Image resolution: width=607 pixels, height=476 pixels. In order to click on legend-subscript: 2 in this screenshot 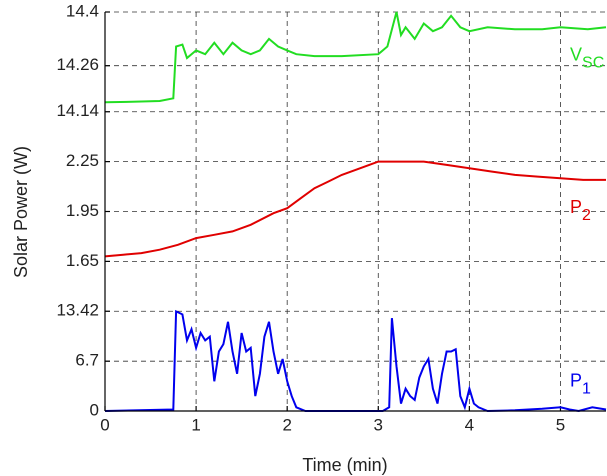, I will do `click(586, 215)`.